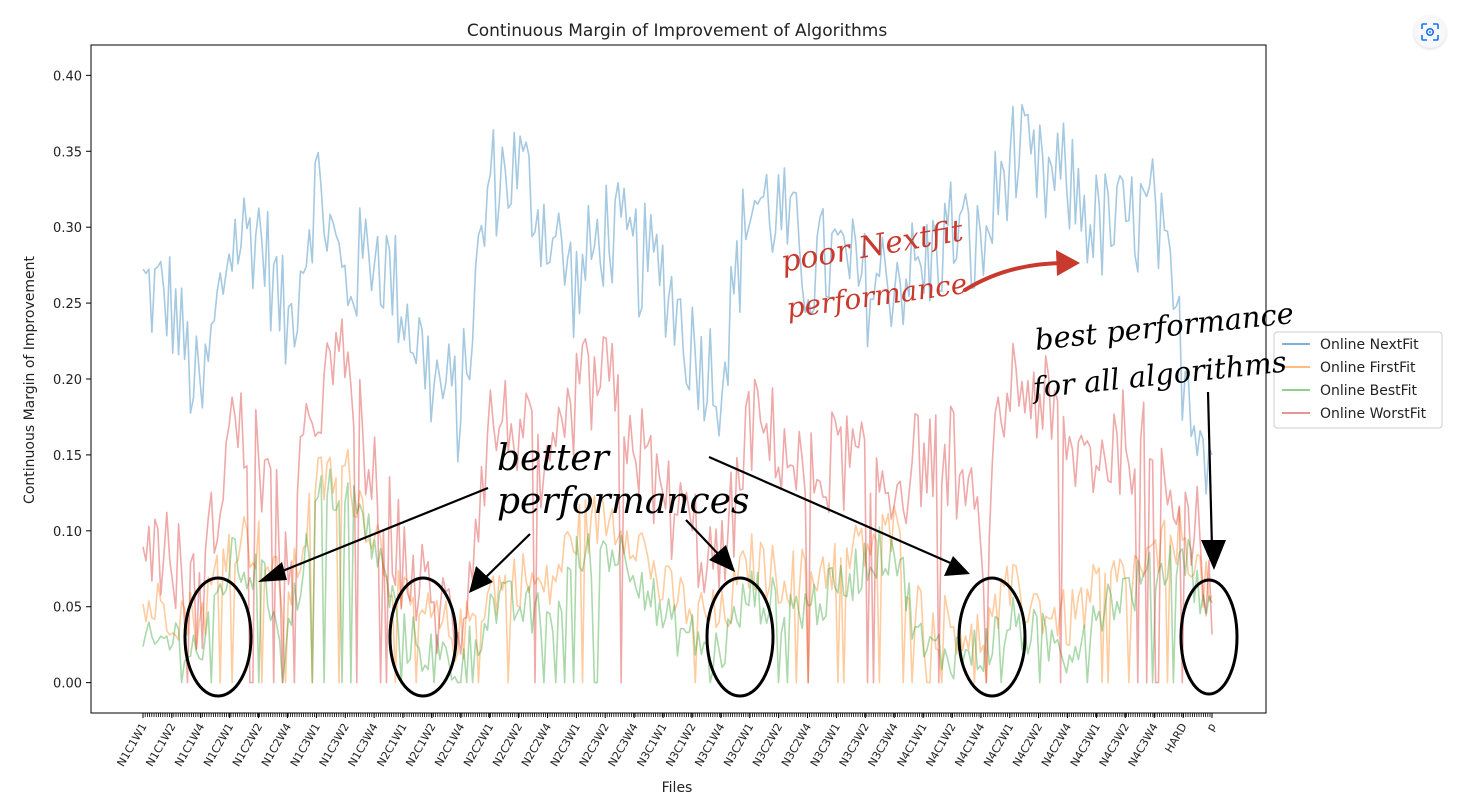  Describe the element at coordinates (507, 556) in the screenshot. I see `arrow-to-n2` at that location.